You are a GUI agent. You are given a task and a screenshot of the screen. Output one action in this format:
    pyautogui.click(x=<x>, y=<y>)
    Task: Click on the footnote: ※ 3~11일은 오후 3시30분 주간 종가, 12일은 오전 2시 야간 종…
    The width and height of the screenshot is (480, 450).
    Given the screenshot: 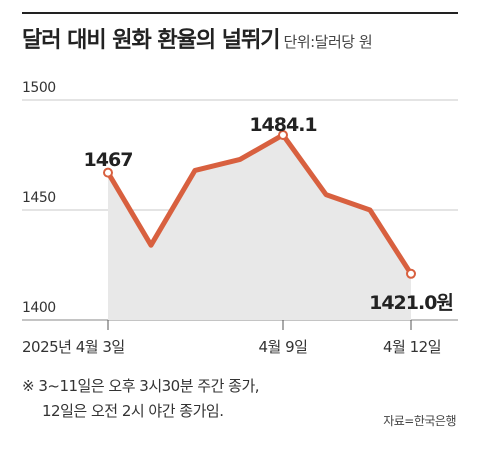 What is the action you would take?
    pyautogui.click(x=141, y=399)
    